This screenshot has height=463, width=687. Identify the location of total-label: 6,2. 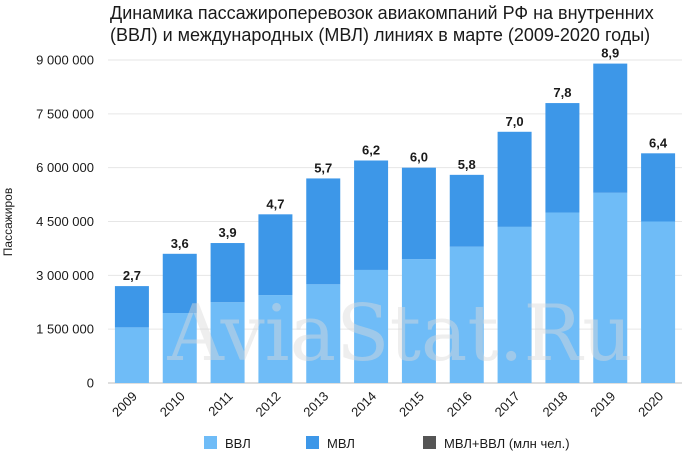
(371, 149).